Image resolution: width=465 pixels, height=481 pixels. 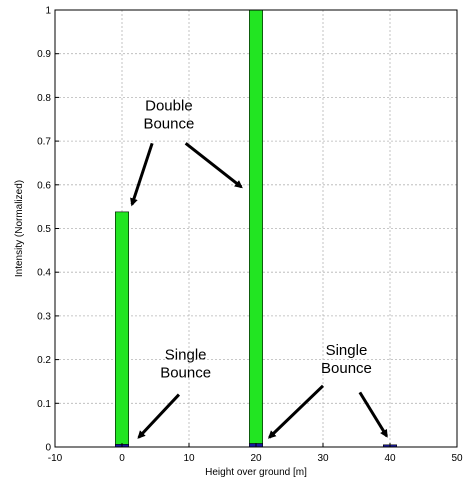 What do you see at coordinates (169, 106) in the screenshot?
I see `annotation-text: Double` at bounding box center [169, 106].